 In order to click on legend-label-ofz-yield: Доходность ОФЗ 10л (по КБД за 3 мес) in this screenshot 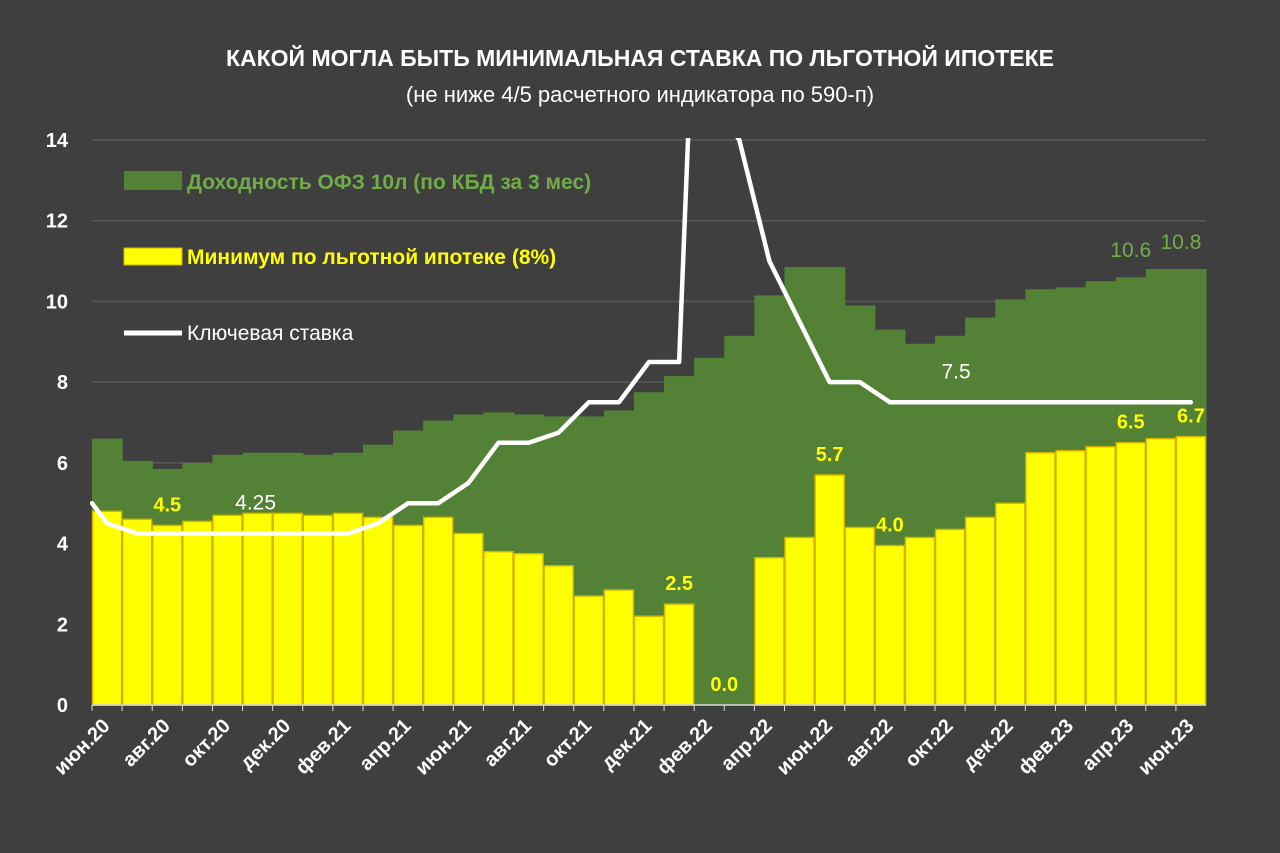, I will do `click(389, 182)`.